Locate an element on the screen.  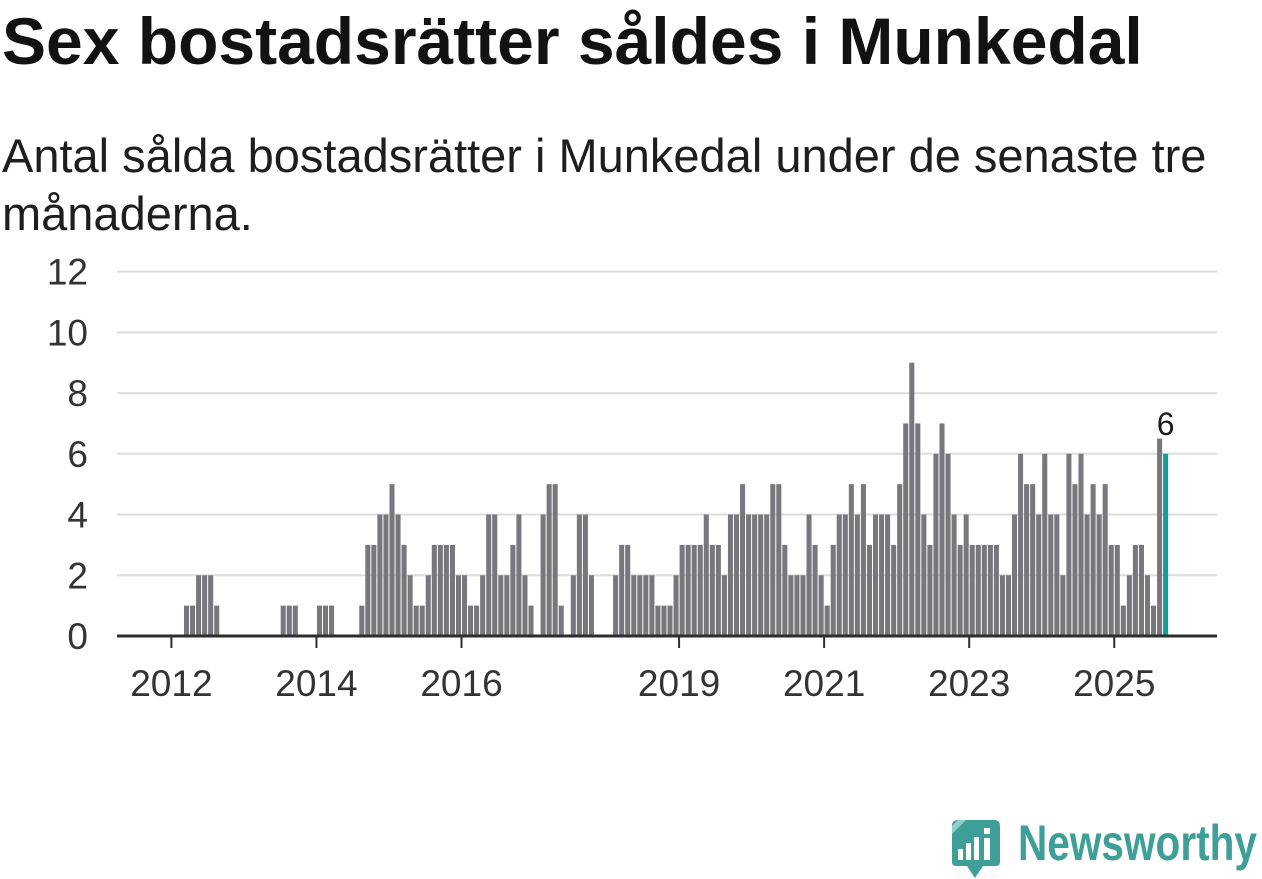
y-tick-label: 12 is located at coordinates (67, 272).